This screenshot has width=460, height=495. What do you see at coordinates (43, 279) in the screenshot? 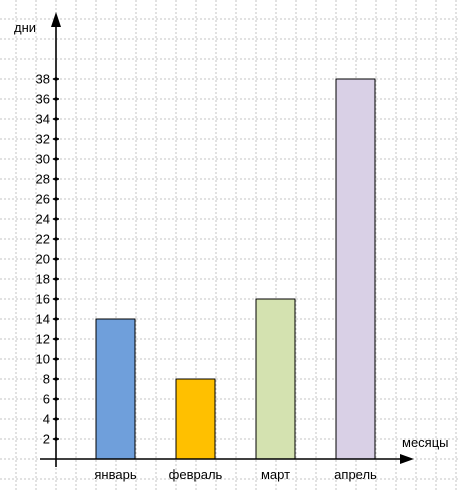
I see `y-tick-label: 18` at bounding box center [43, 279].